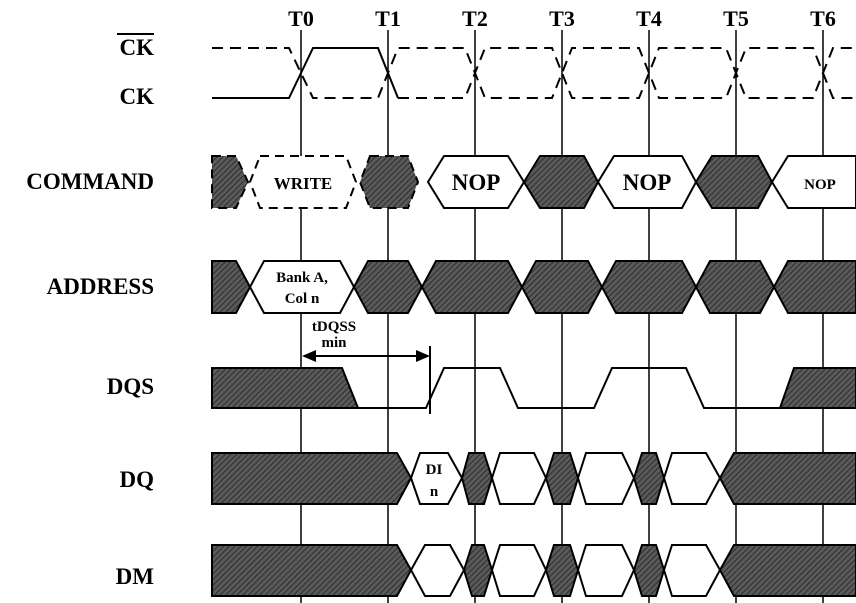 Image resolution: width=856 pixels, height=603 pixels. What do you see at coordinates (388, 18) in the screenshot?
I see `t1-label: T1` at bounding box center [388, 18].